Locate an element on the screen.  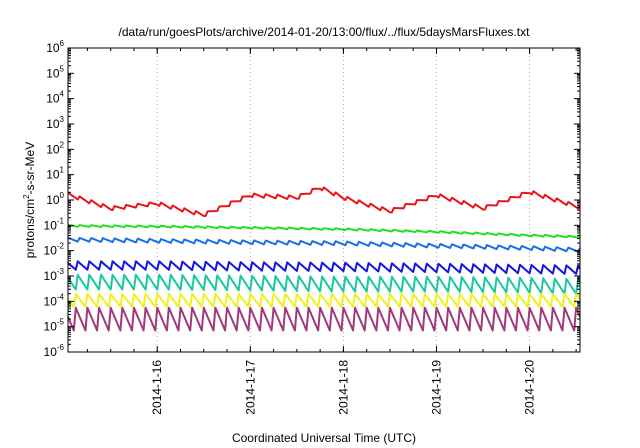
x-tick-label: 2014-1-19 is located at coordinates (436, 387).